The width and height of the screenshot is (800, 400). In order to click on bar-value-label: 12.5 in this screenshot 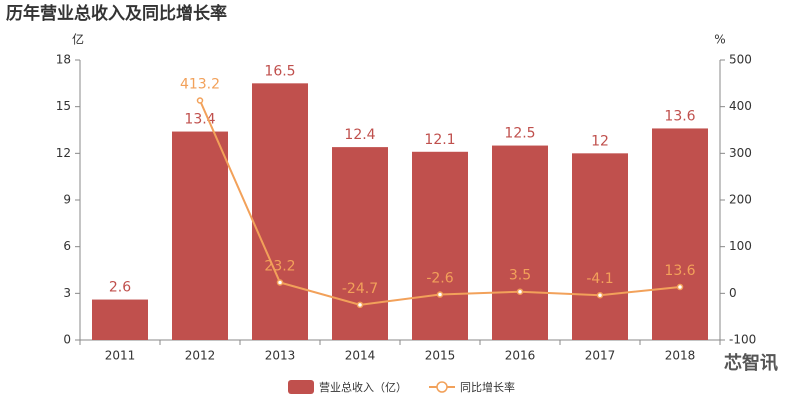, I will do `click(519, 134)`.